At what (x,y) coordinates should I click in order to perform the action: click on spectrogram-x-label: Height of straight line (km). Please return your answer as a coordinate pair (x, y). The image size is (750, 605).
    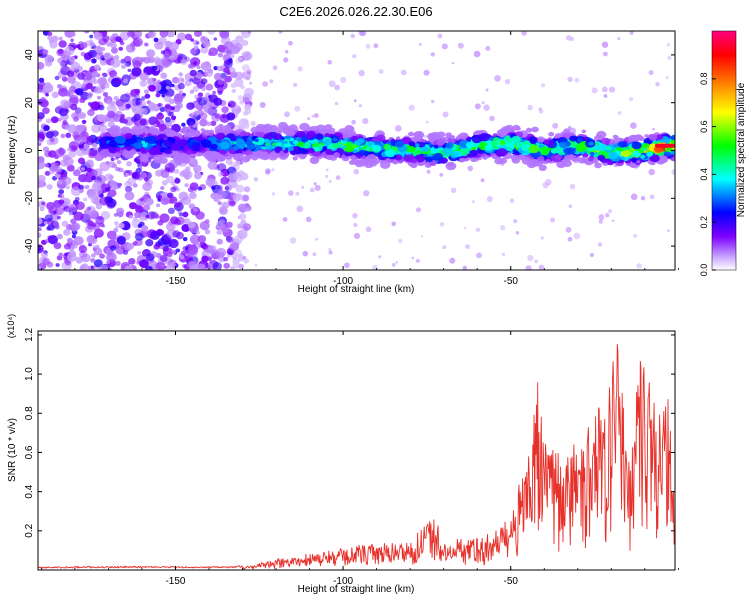
    Looking at the image, I should click on (356, 289).